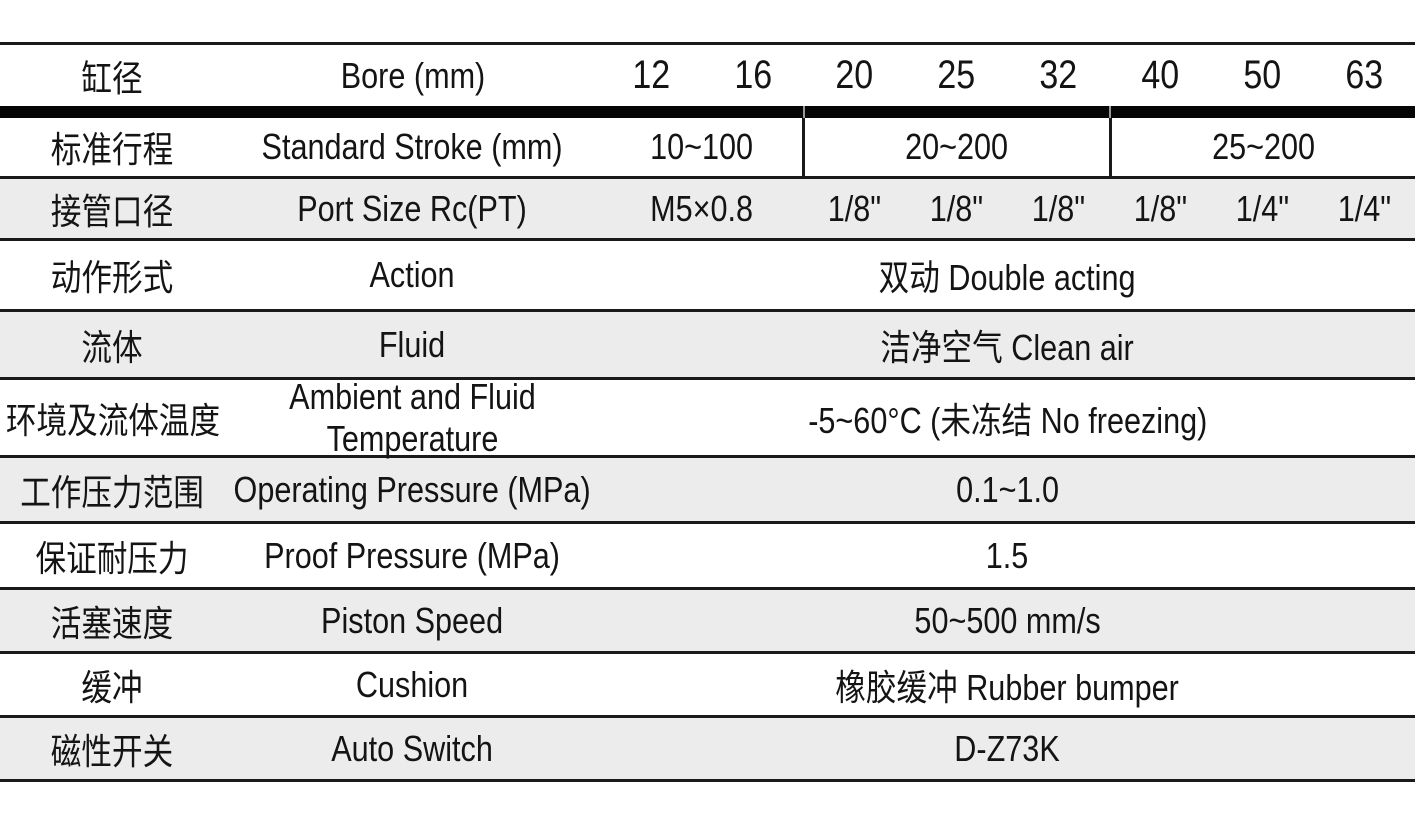  I want to click on auto-switch-en-label: Auto Switch, so click(412, 748).